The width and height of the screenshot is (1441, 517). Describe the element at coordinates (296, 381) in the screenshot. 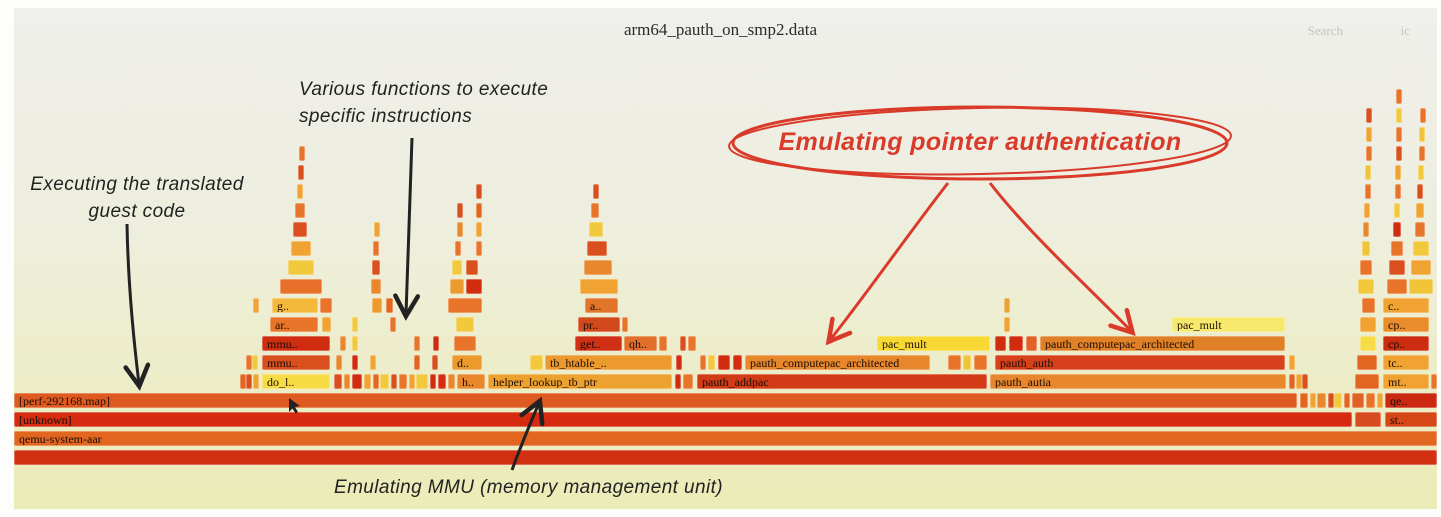

I see `flame-frame-do_l: do_l..` at that location.